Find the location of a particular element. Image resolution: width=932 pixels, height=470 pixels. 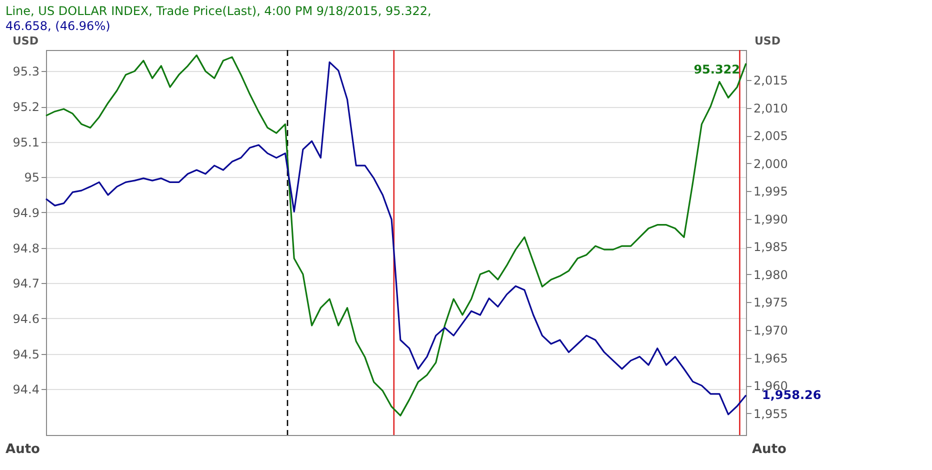

chart-subtitle: 46.658, (46.96%) is located at coordinates (58, 26).